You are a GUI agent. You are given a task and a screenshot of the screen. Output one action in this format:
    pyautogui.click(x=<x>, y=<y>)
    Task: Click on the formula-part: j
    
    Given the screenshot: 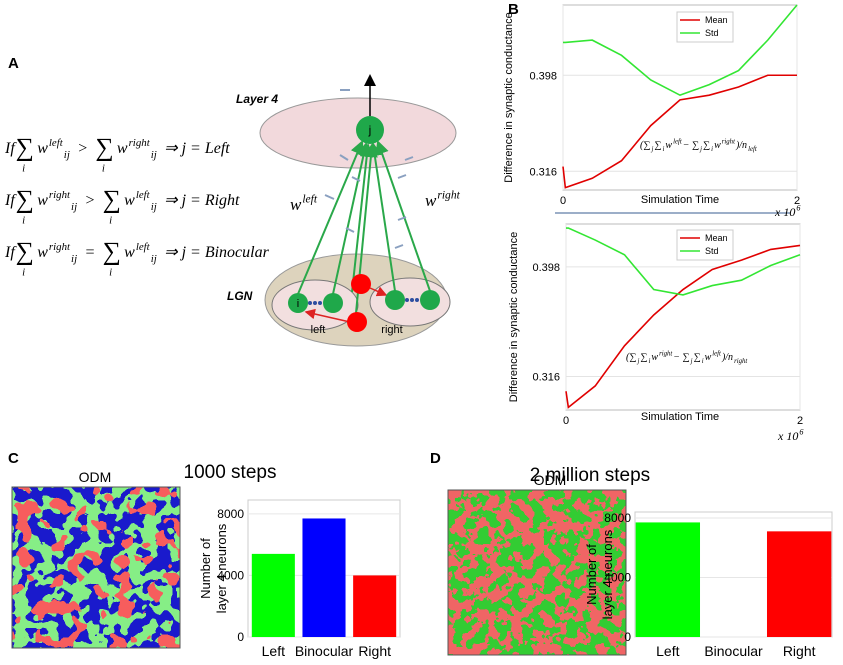 What is the action you would take?
    pyautogui.click(x=700, y=149)
    